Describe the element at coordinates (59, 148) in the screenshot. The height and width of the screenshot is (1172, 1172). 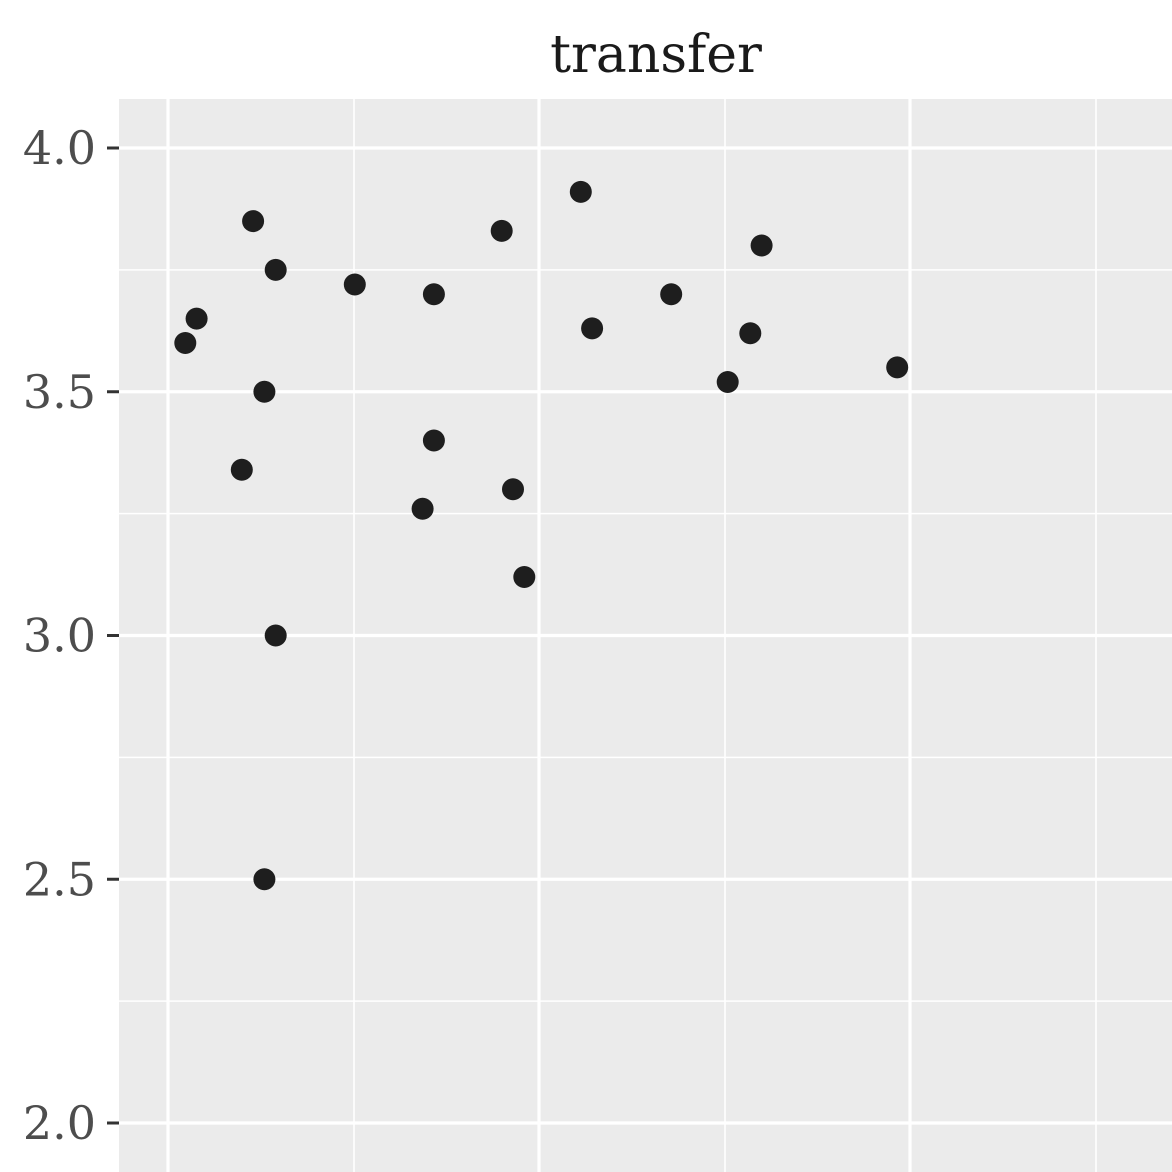
I see `y-tick-label: 4.0` at that location.